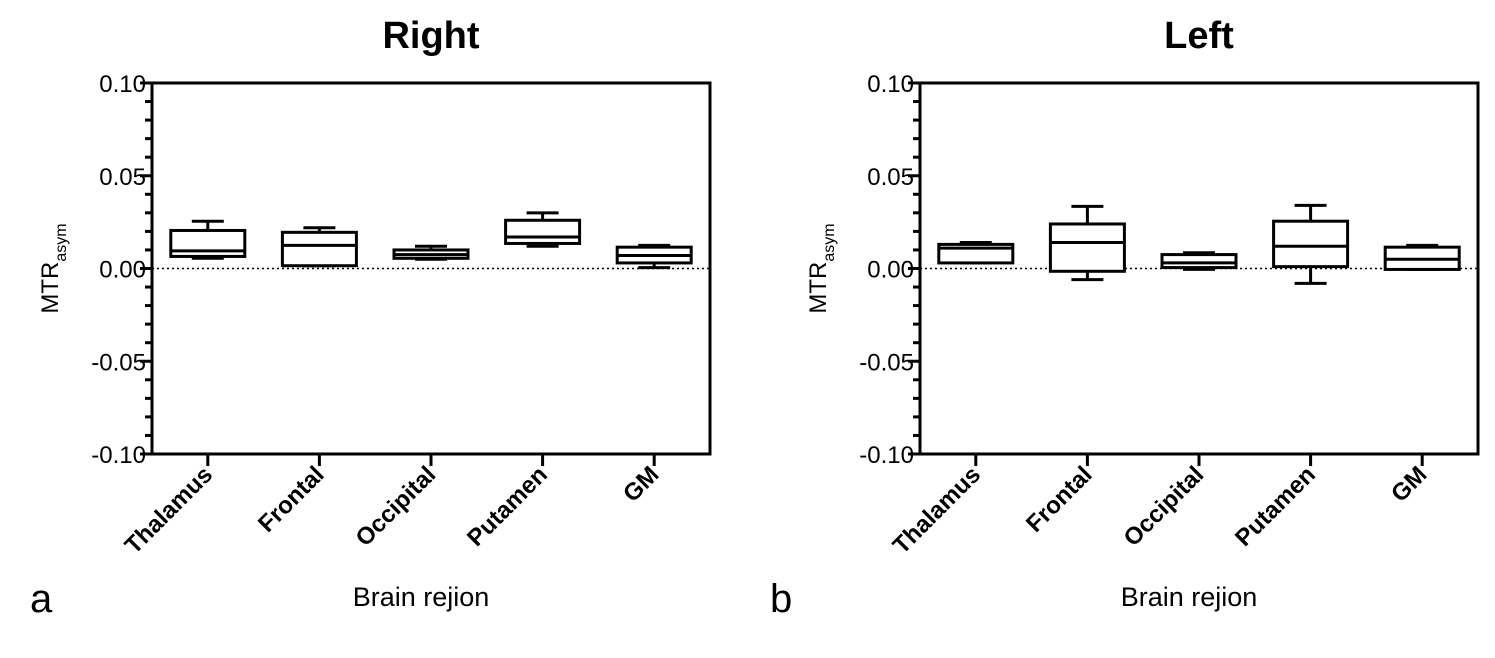  Describe the element at coordinates (430, 36) in the screenshot. I see `chart-title: Right` at that location.